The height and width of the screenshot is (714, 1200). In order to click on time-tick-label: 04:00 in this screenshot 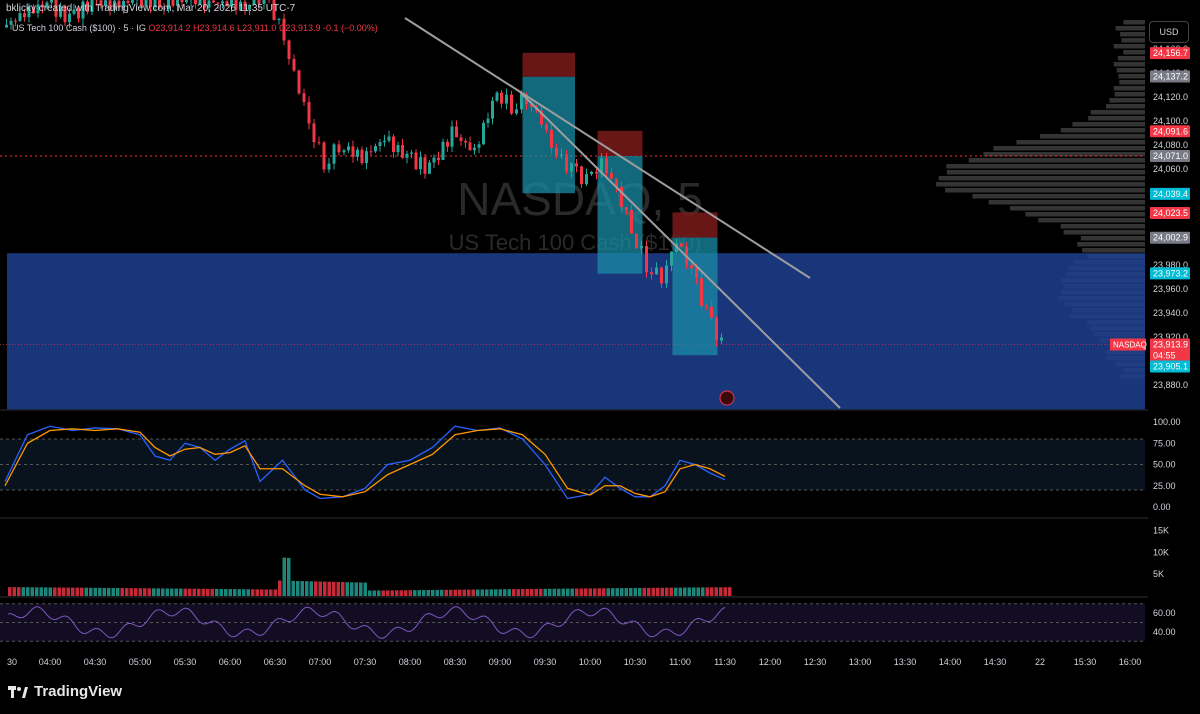, I will do `click(50, 662)`.